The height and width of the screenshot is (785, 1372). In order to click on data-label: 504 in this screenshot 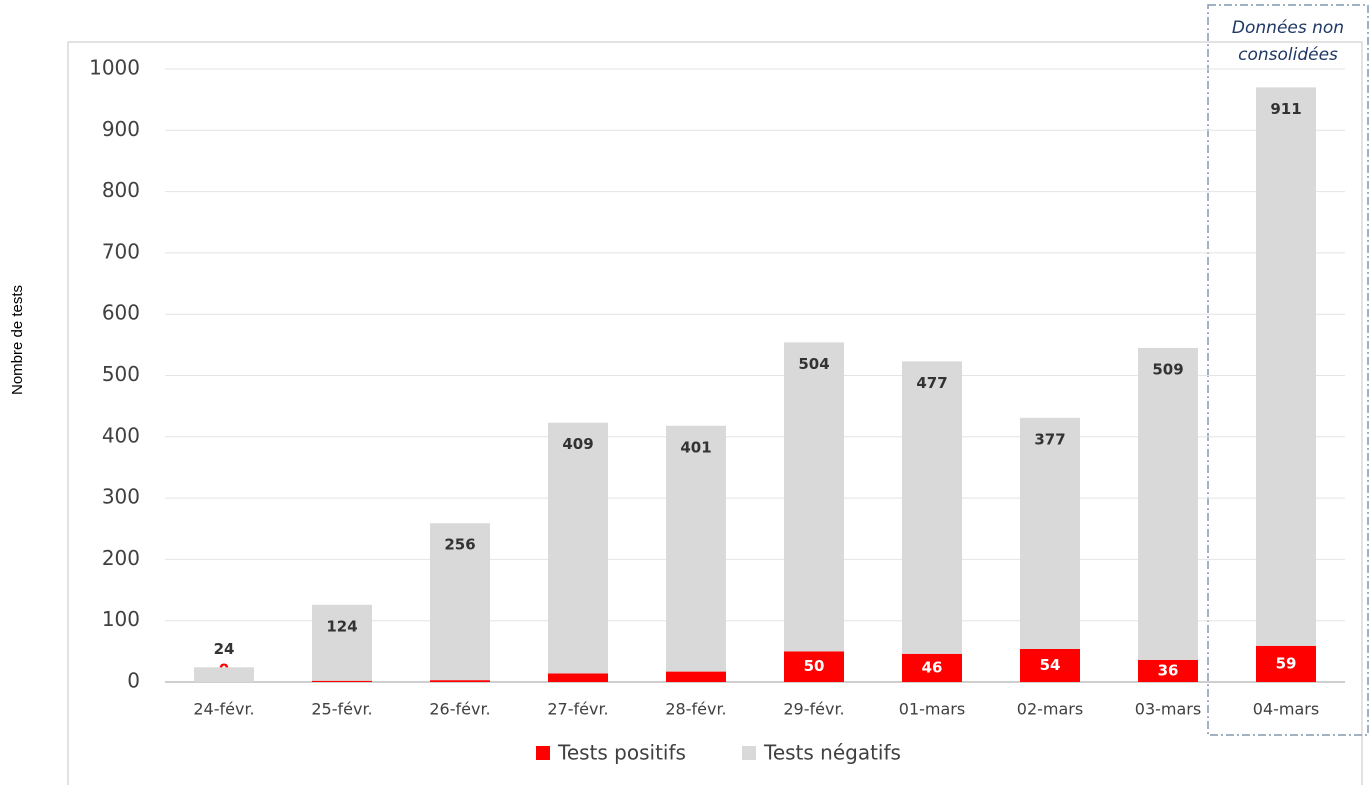, I will do `click(813, 364)`.